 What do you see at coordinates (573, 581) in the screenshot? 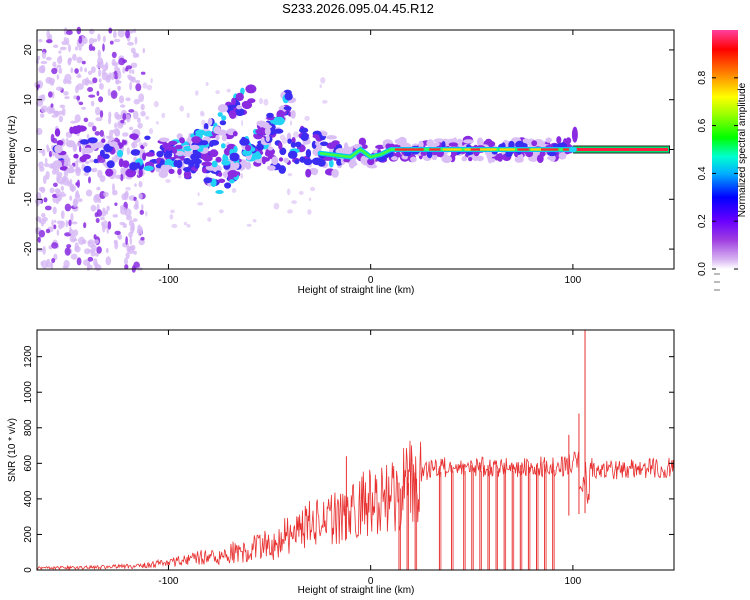
I see `x-tick-label: 100` at bounding box center [573, 581].